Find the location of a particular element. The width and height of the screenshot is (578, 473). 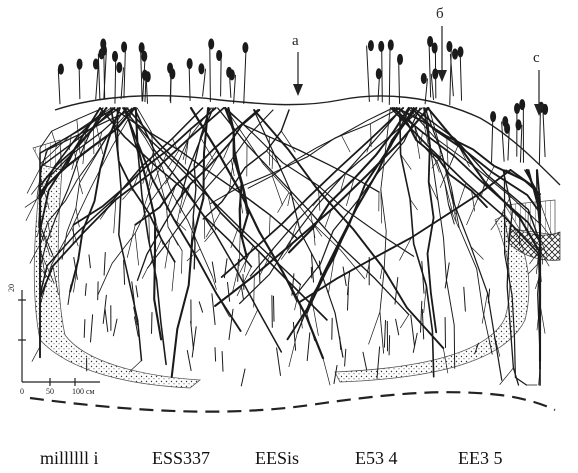

legend-item-5: EE3 5 is located at coordinates (480, 458).